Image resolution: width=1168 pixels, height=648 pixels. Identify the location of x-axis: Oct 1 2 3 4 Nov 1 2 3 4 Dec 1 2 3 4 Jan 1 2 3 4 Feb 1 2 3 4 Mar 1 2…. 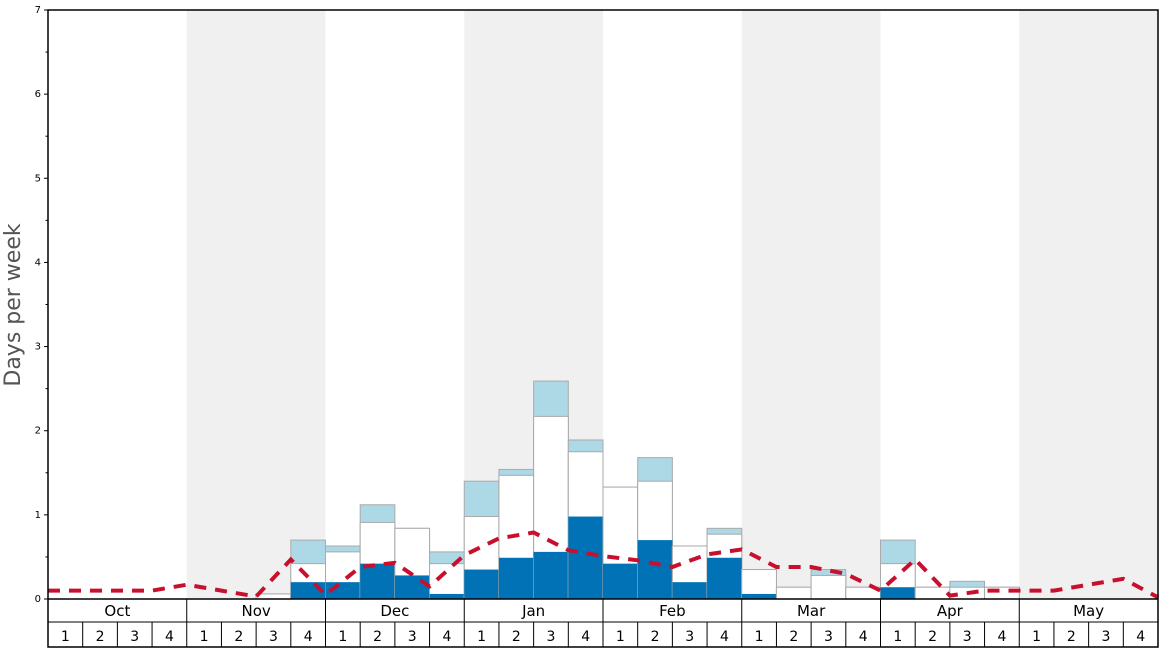
(602, 622).